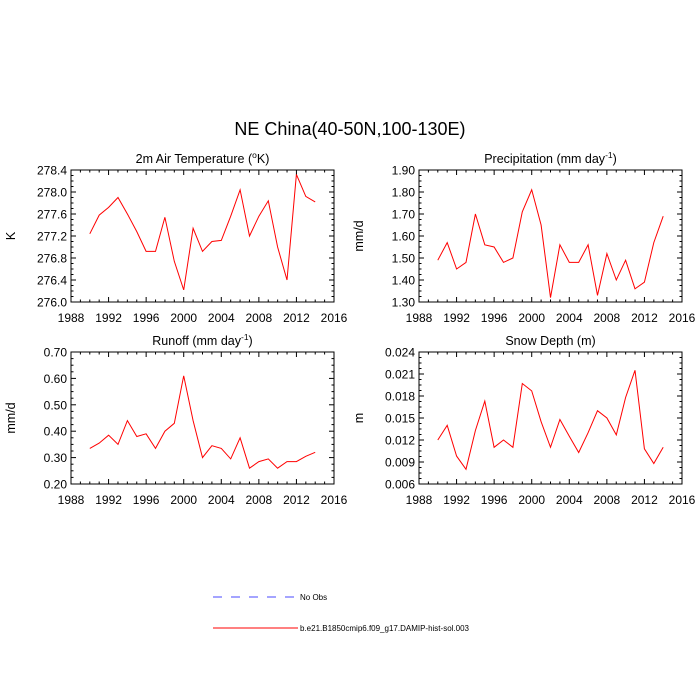  I want to click on y-tick-label: 0.012, so click(400, 441).